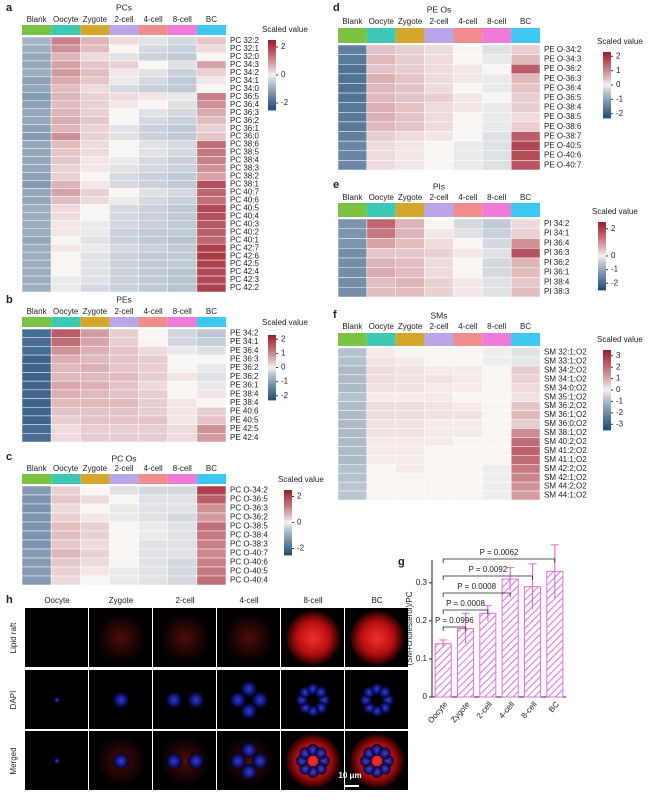  Describe the element at coordinates (13, 637) in the screenshot. I see `row-label: Lipid raft` at that location.